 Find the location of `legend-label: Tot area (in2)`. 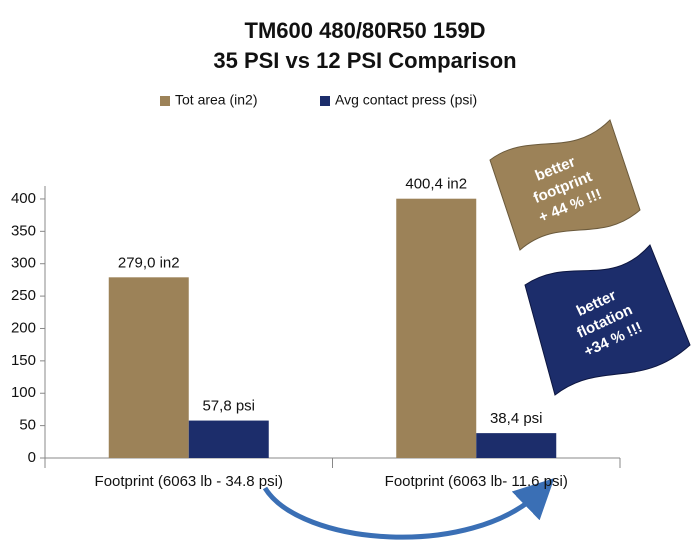

legend-label: Tot area (in2) is located at coordinates (216, 100).